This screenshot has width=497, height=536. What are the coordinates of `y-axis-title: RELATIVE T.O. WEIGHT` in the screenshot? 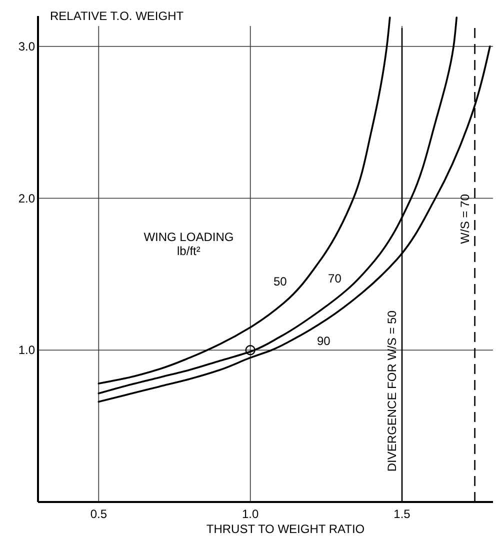 It's located at (117, 16).